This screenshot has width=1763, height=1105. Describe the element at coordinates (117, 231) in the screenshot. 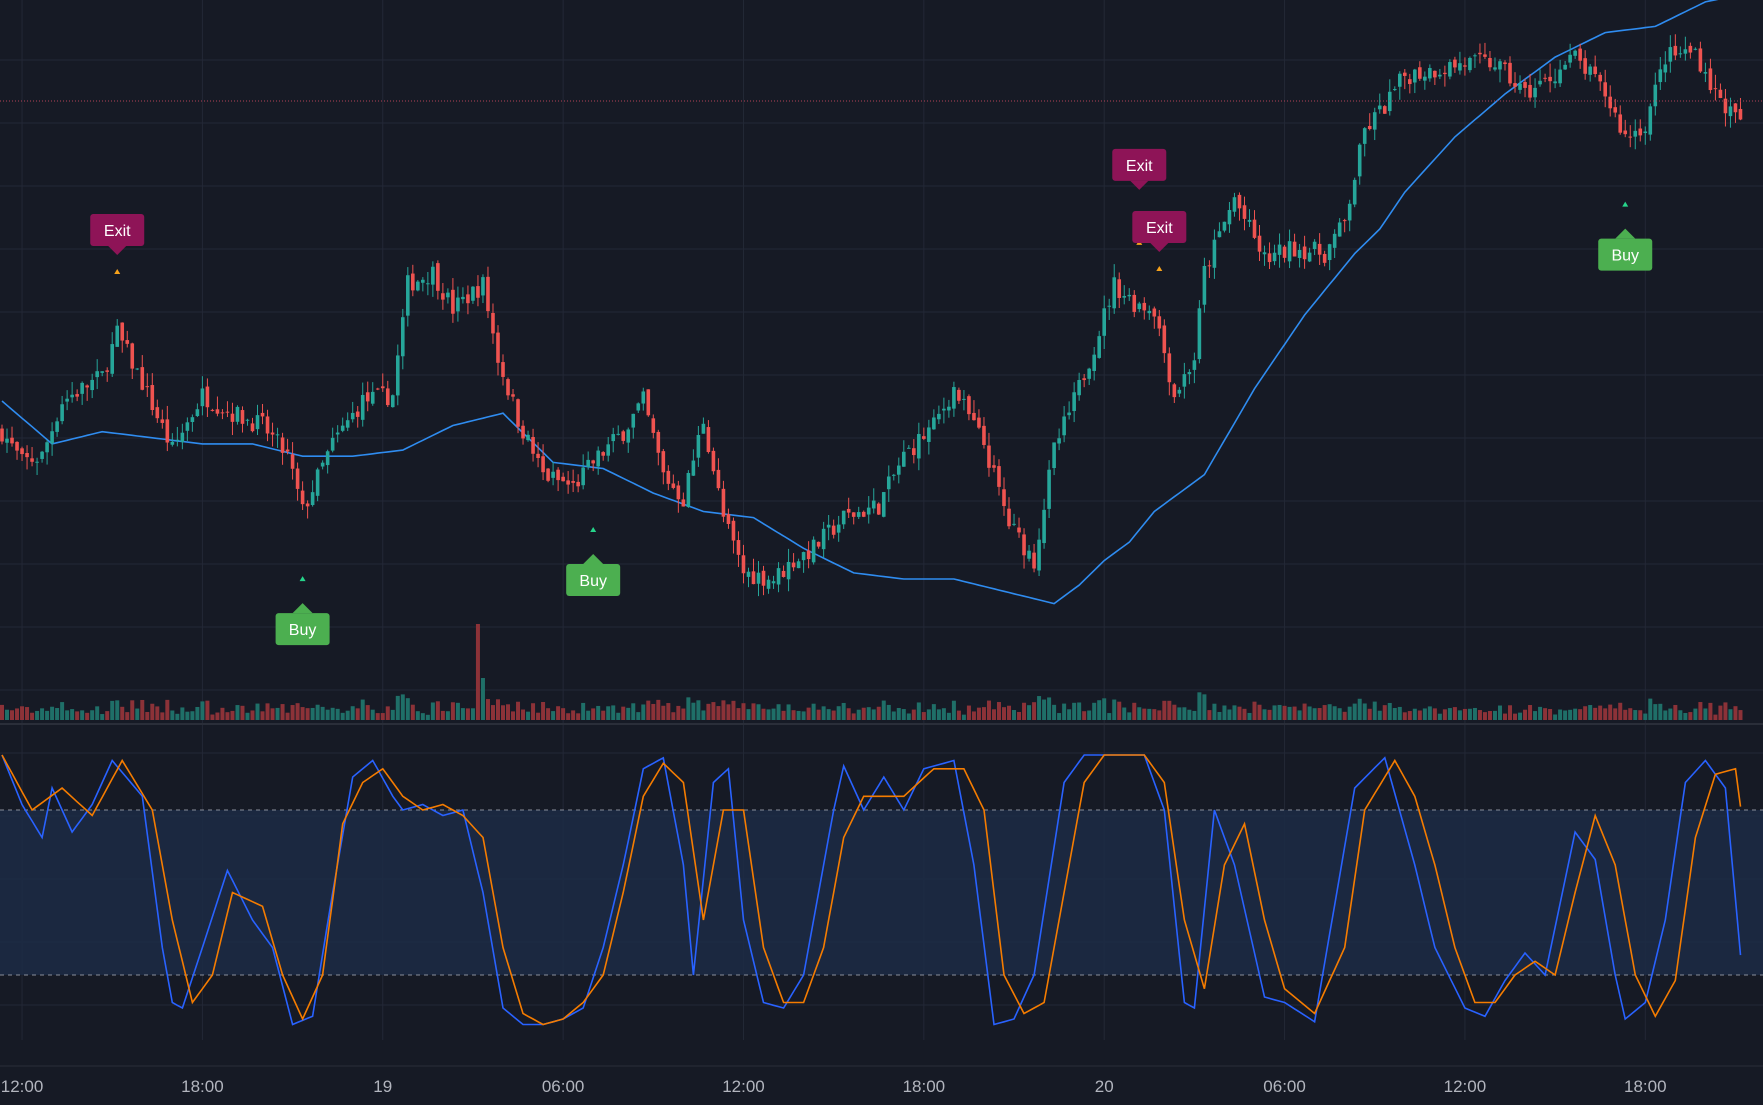

I see `exit-label: Exit` at that location.